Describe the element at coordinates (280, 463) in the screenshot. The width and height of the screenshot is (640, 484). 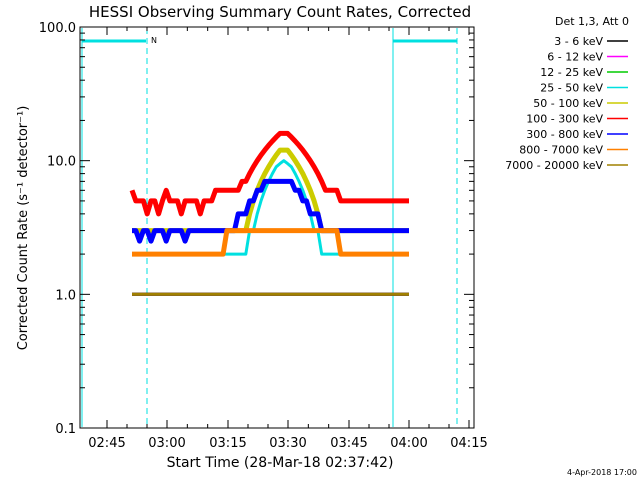
I see `x-axis-label: Start Time (28-Mar-18 02:37:42)` at that location.